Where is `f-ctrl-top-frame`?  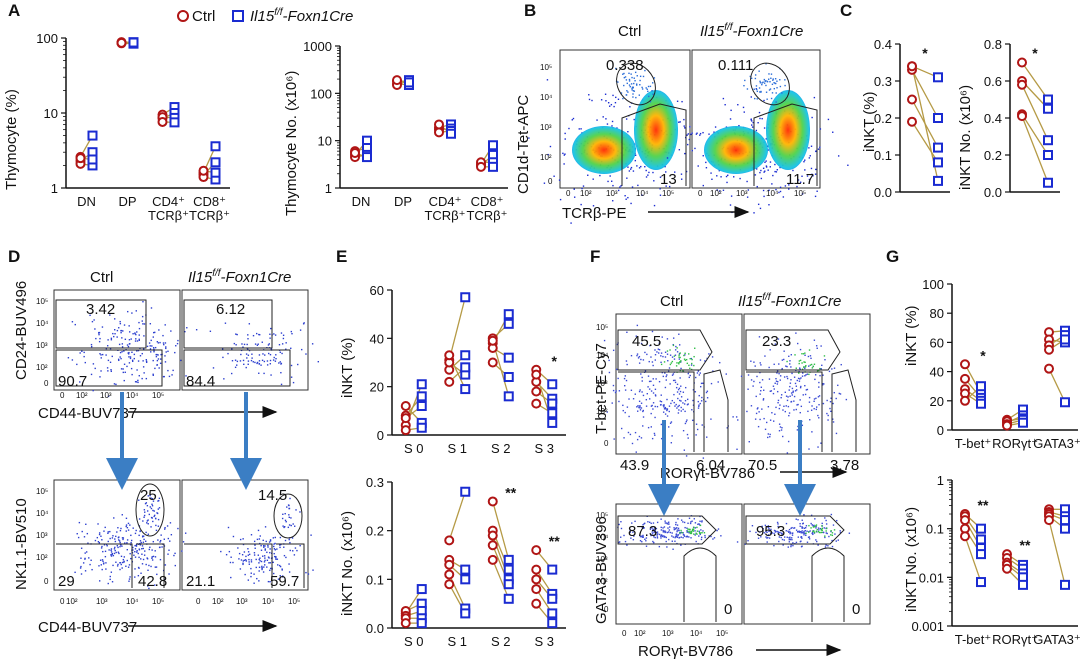
f-ctrl-top-frame is located at coordinates (679, 384).